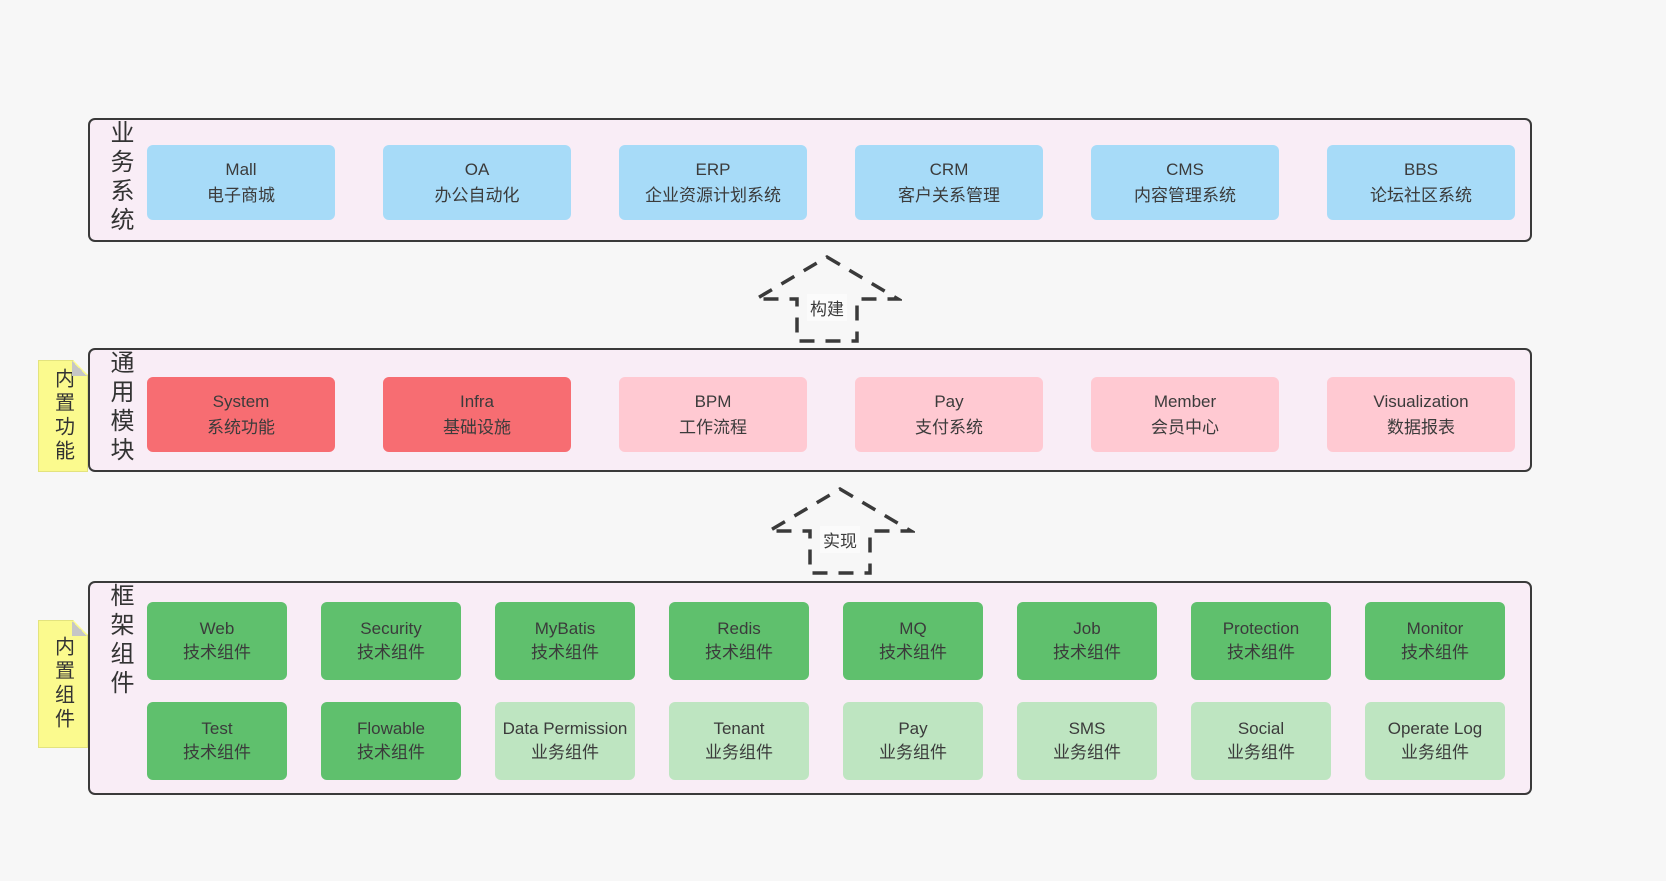  What do you see at coordinates (713, 195) in the screenshot?
I see `box-subtitle: 企业资源计划系统` at bounding box center [713, 195].